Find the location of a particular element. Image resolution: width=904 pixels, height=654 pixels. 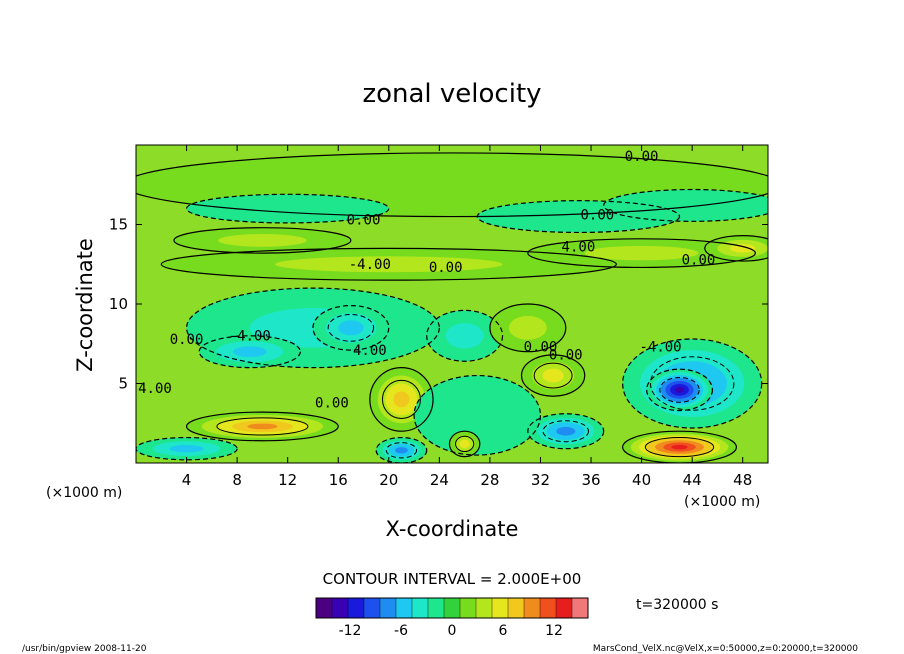

x-tick-label: 40 is located at coordinates (641, 480).